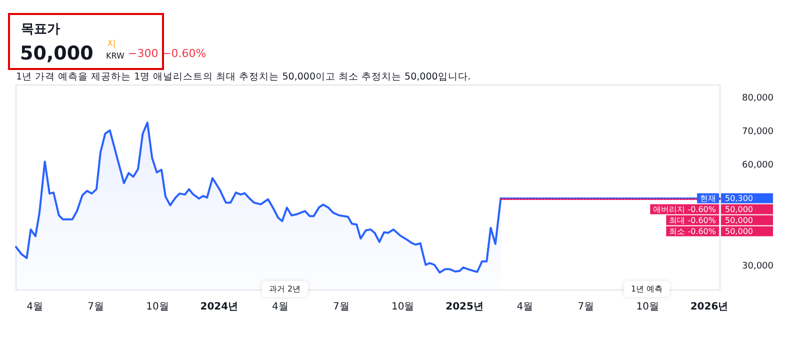  Describe the element at coordinates (709, 307) in the screenshot. I see `x-tick-label: 2026년` at that location.